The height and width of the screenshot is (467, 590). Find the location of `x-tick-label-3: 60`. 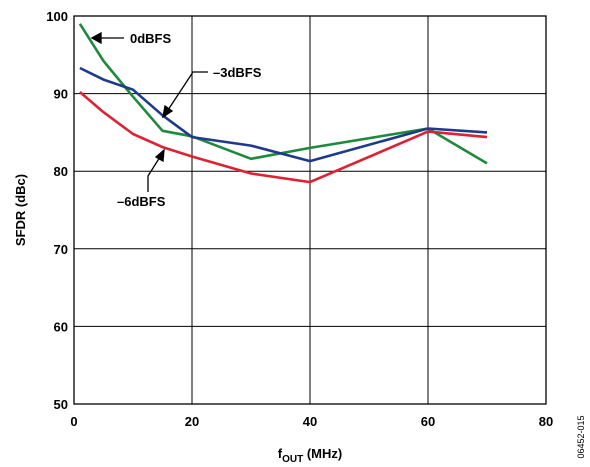

x-tick-label-3: 60 is located at coordinates (428, 421).